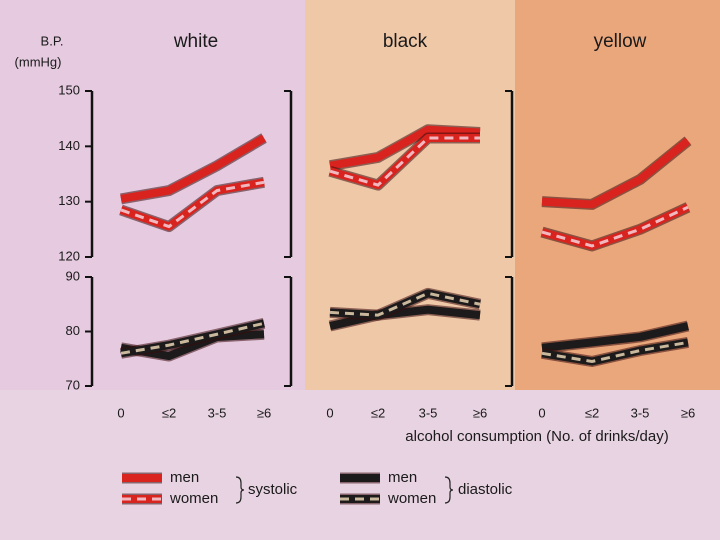 The height and width of the screenshot is (540, 720). I want to click on y-axis-label: B.P., so click(52, 40).